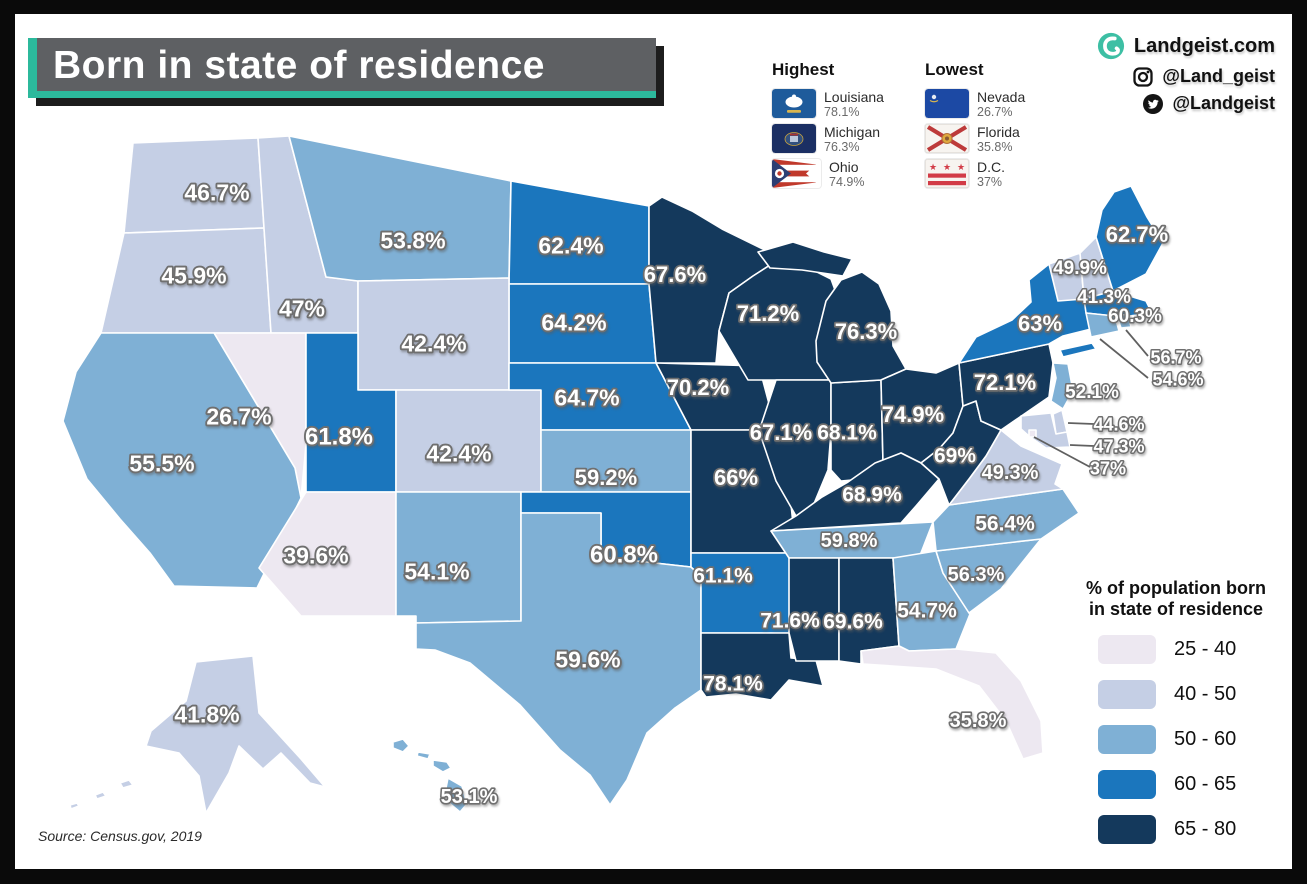 The image size is (1307, 884). I want to click on legend-range-label: 65 - 80, so click(1205, 829).